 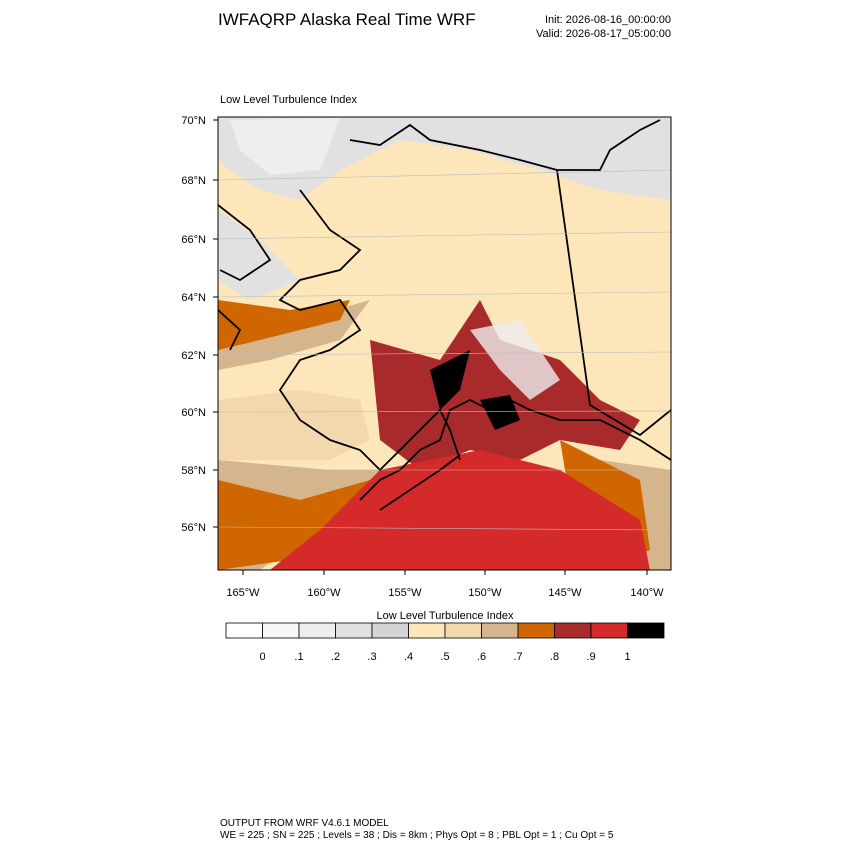 I want to click on lon-label: 150°W, so click(x=485, y=593).